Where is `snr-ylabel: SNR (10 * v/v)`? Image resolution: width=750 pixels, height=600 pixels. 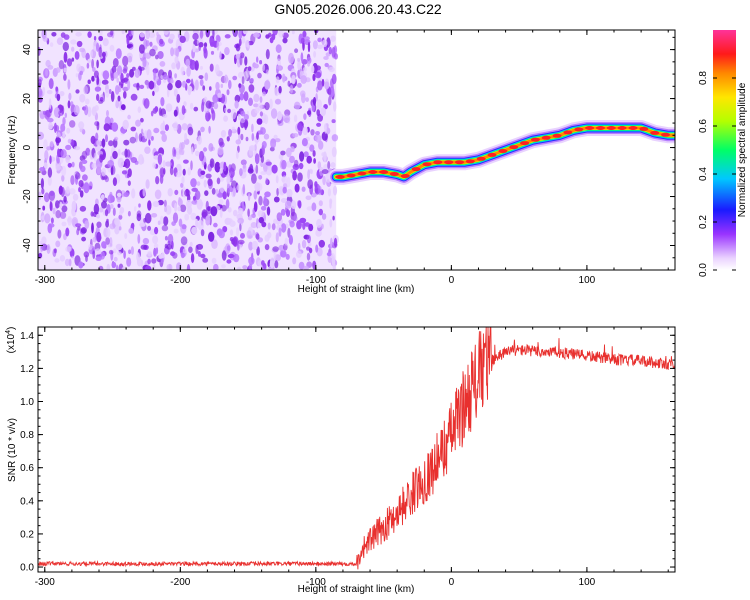 snr-ylabel: SNR (10 * v/v) is located at coordinates (12, 450).